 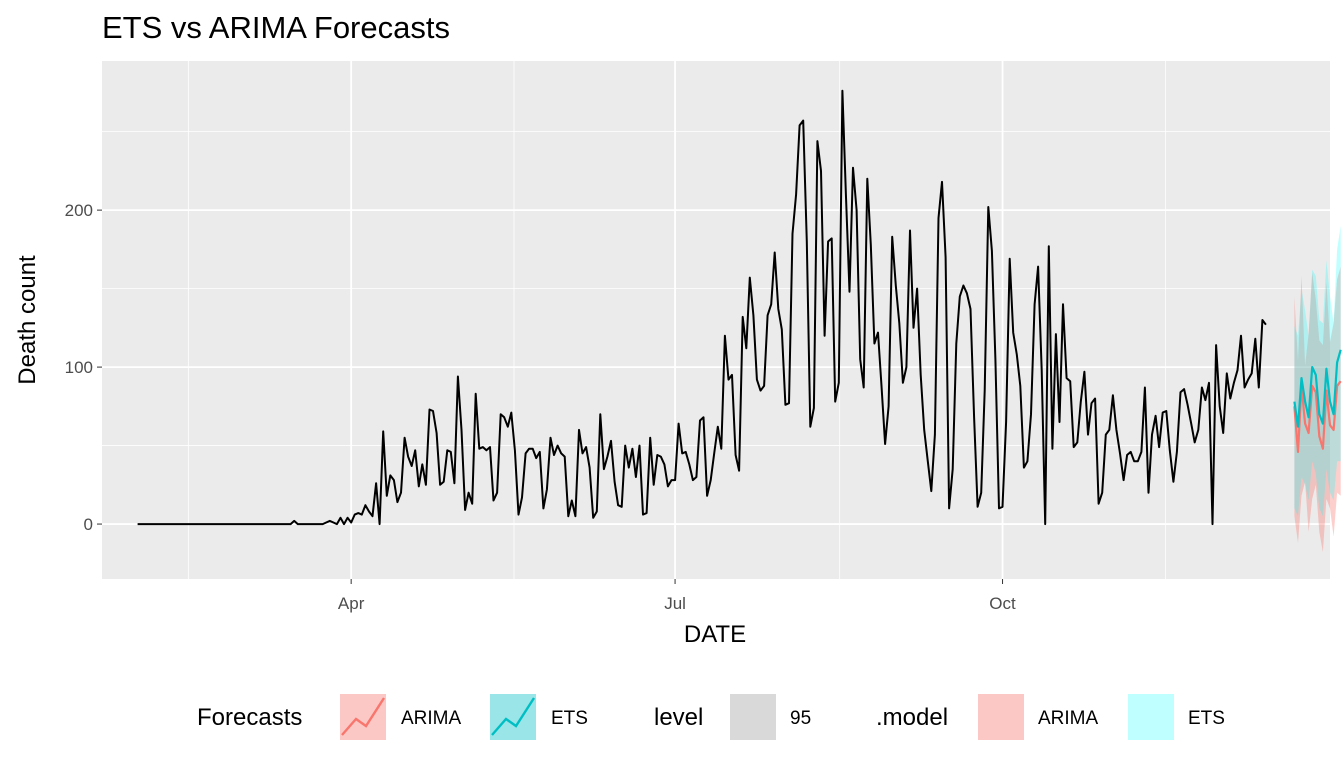 What do you see at coordinates (249, 717) in the screenshot?
I see `legend-title-forecasts: Forecasts` at bounding box center [249, 717].